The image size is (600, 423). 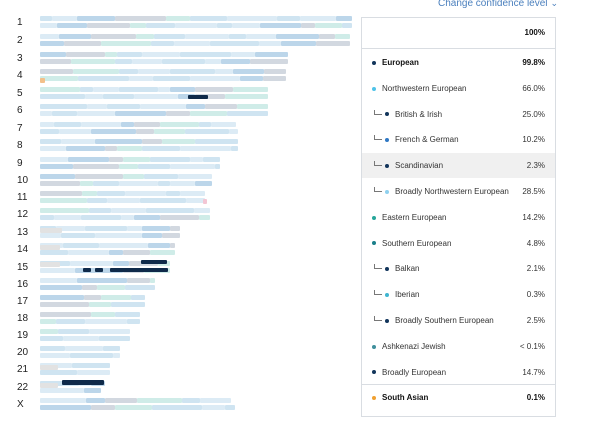 I want to click on chevron-down-icon: ⌄, so click(x=554, y=4).